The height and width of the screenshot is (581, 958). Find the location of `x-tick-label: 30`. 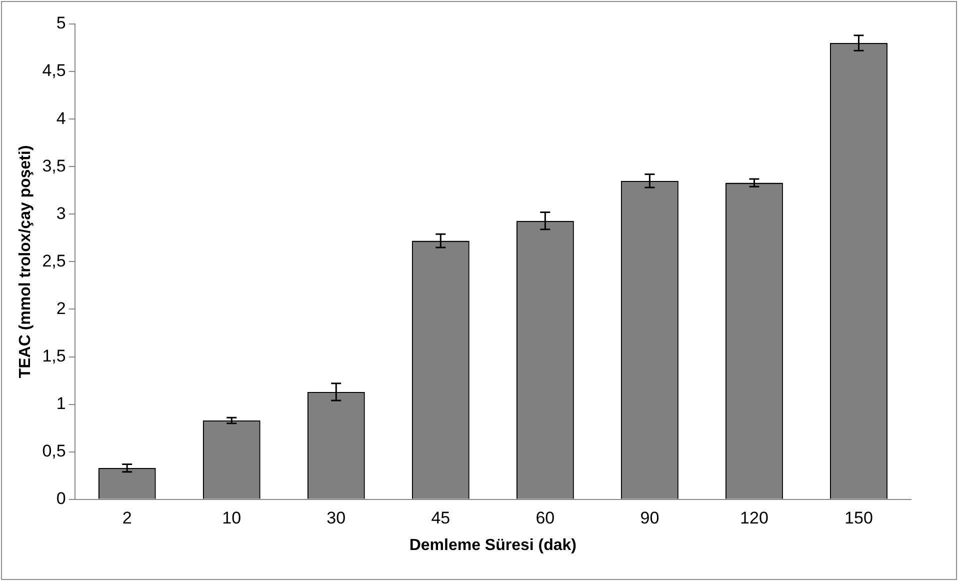

x-tick-label: 30 is located at coordinates (336, 518).